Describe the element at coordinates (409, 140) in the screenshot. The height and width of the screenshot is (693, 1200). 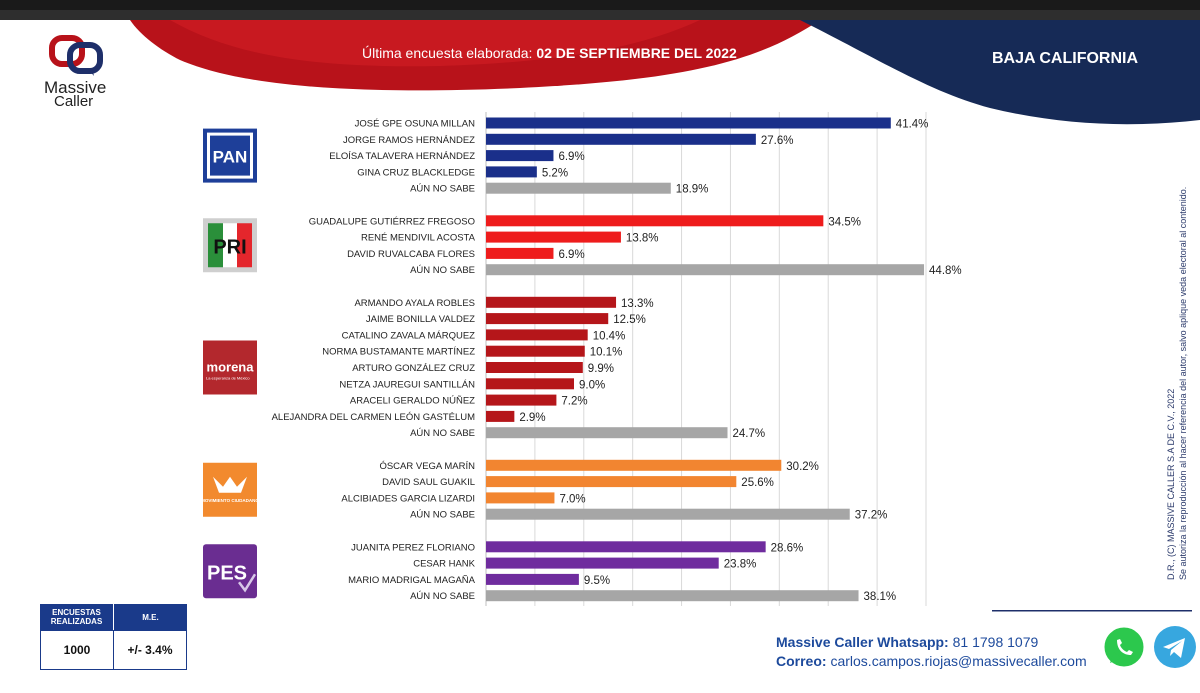
I see `candidate-label: JORGE RAMOS HERNÁNDEZ` at that location.